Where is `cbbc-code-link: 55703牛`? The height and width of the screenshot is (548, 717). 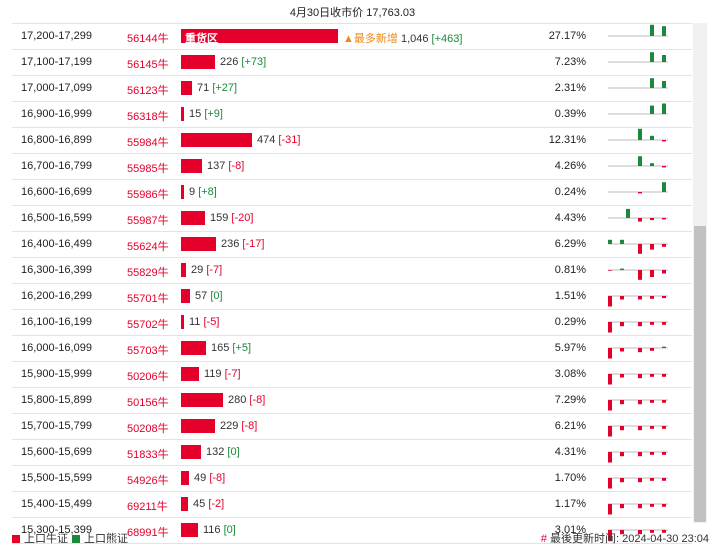
cbbc-code-link: 55703牛 is located at coordinates (148, 351).